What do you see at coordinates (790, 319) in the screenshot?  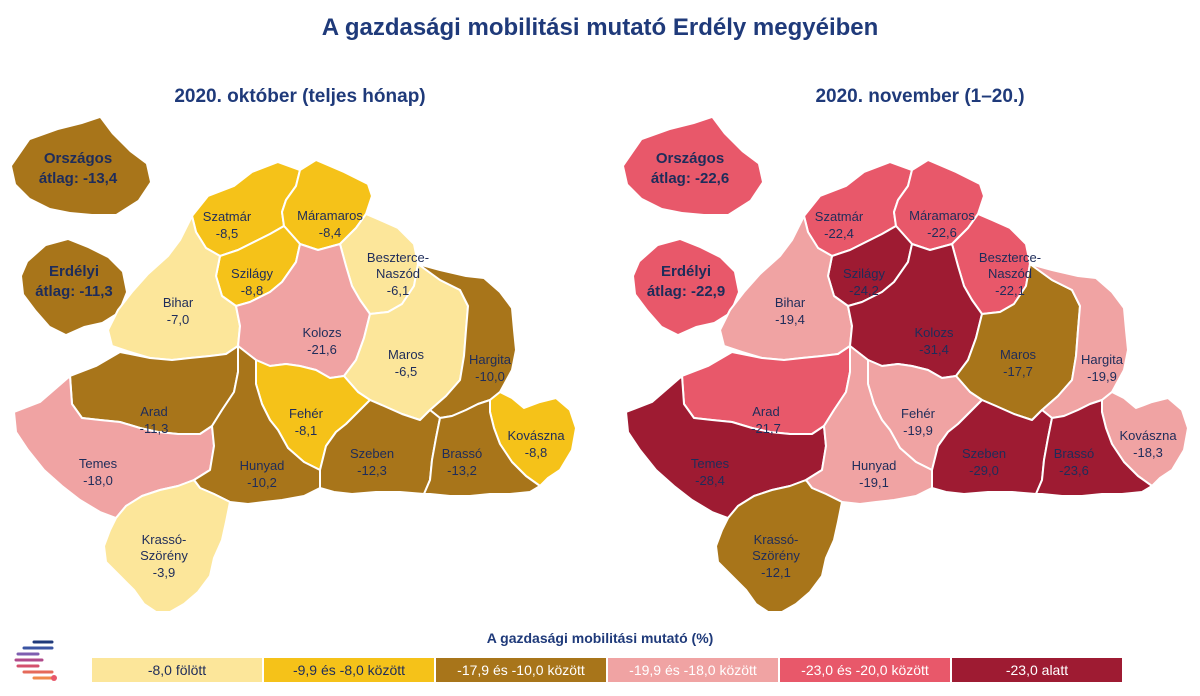 I see `county-bihar-value: -19,4` at bounding box center [790, 319].